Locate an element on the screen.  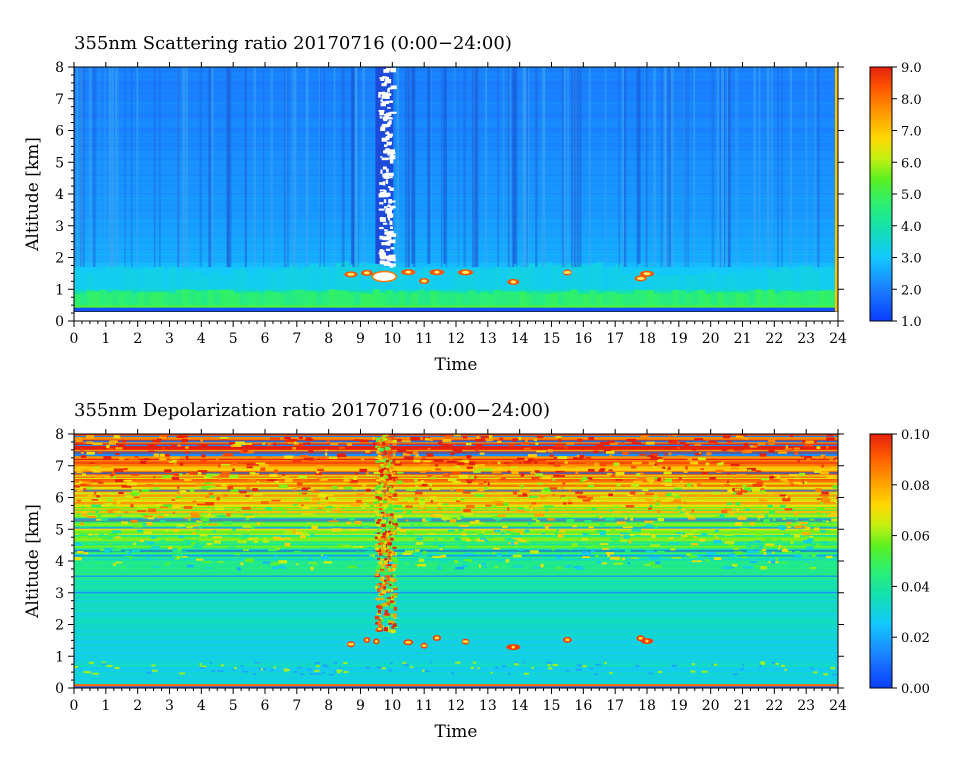
dark-streak is located at coordinates (413, 165).